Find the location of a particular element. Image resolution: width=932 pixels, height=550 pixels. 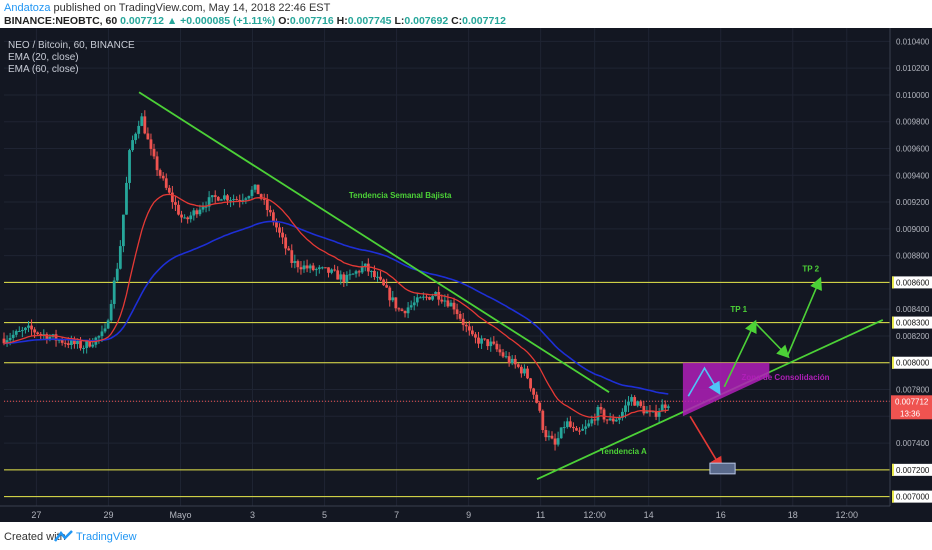

projection-arrow-tp1 is located at coordinates (740, 353).